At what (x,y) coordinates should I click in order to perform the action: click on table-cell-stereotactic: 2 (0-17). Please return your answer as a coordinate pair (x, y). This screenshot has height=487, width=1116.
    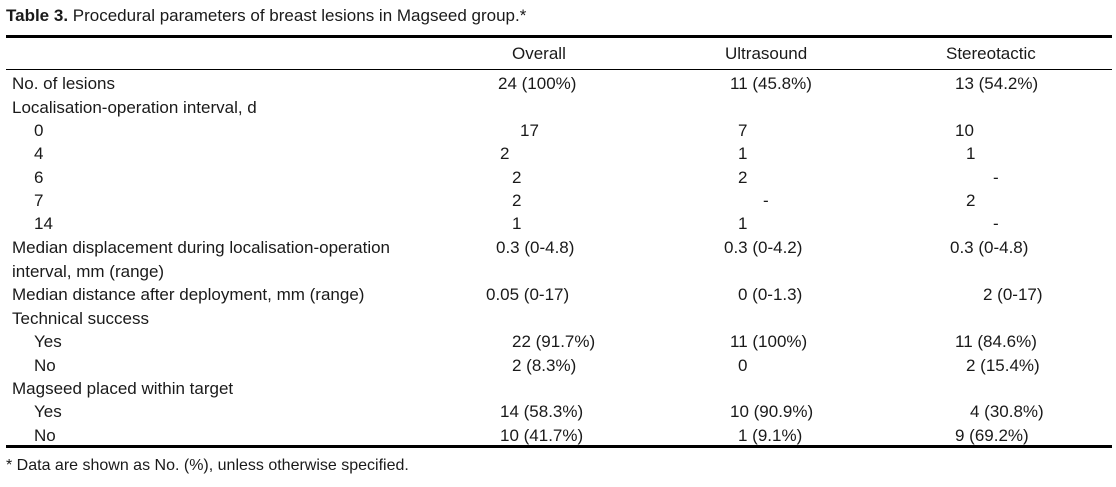
    Looking at the image, I should click on (1013, 294).